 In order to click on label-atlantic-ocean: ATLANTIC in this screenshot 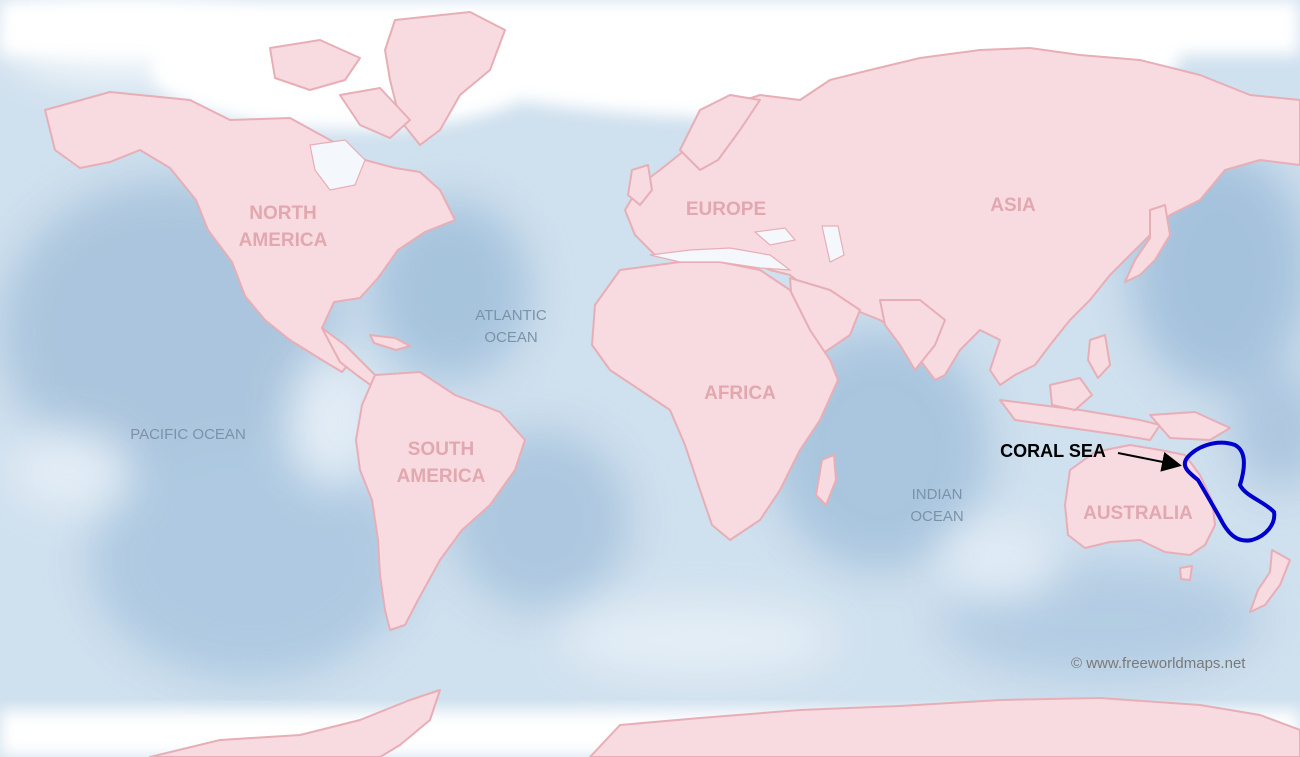, I will do `click(511, 315)`.